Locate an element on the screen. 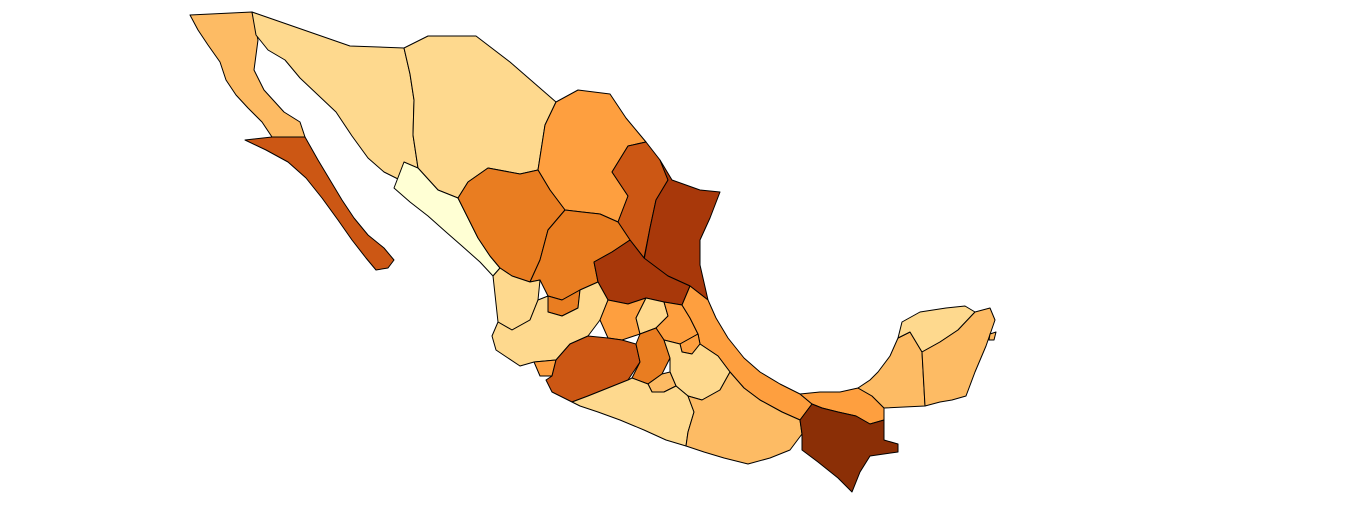  island-cozumel is located at coordinates (992, 336).